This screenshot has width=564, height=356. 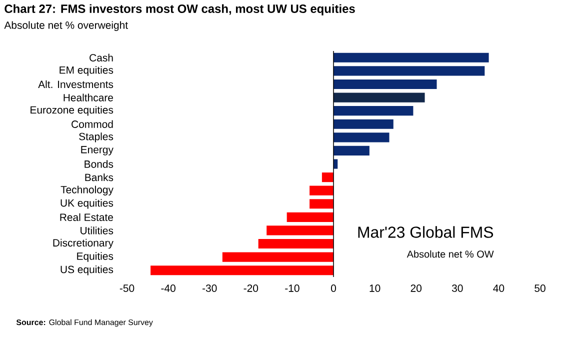 What do you see at coordinates (83, 243) in the screenshot?
I see `y-tick-label: Discretionary` at bounding box center [83, 243].